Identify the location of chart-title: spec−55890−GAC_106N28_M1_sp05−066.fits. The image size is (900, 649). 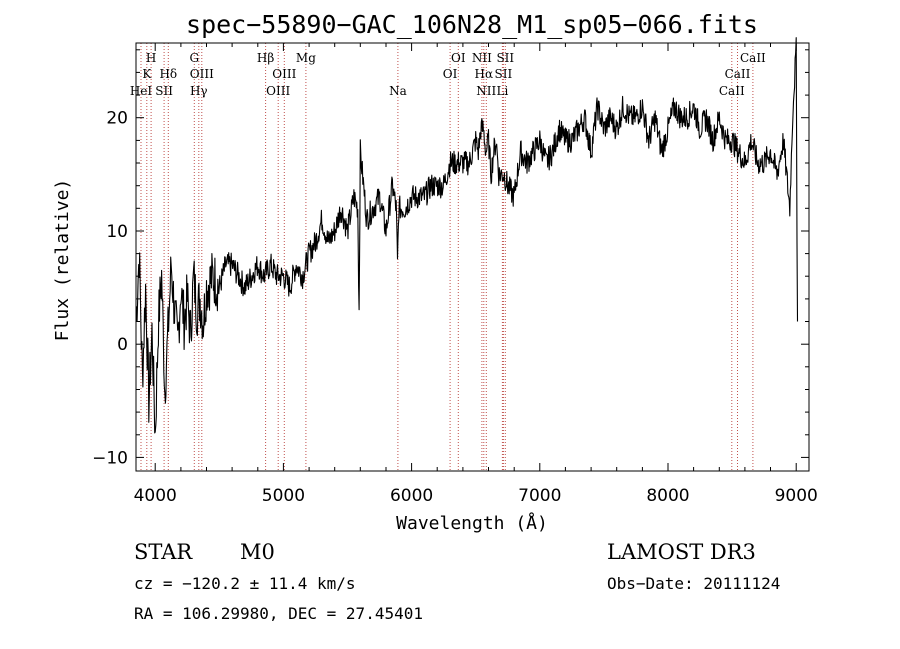
(472, 24).